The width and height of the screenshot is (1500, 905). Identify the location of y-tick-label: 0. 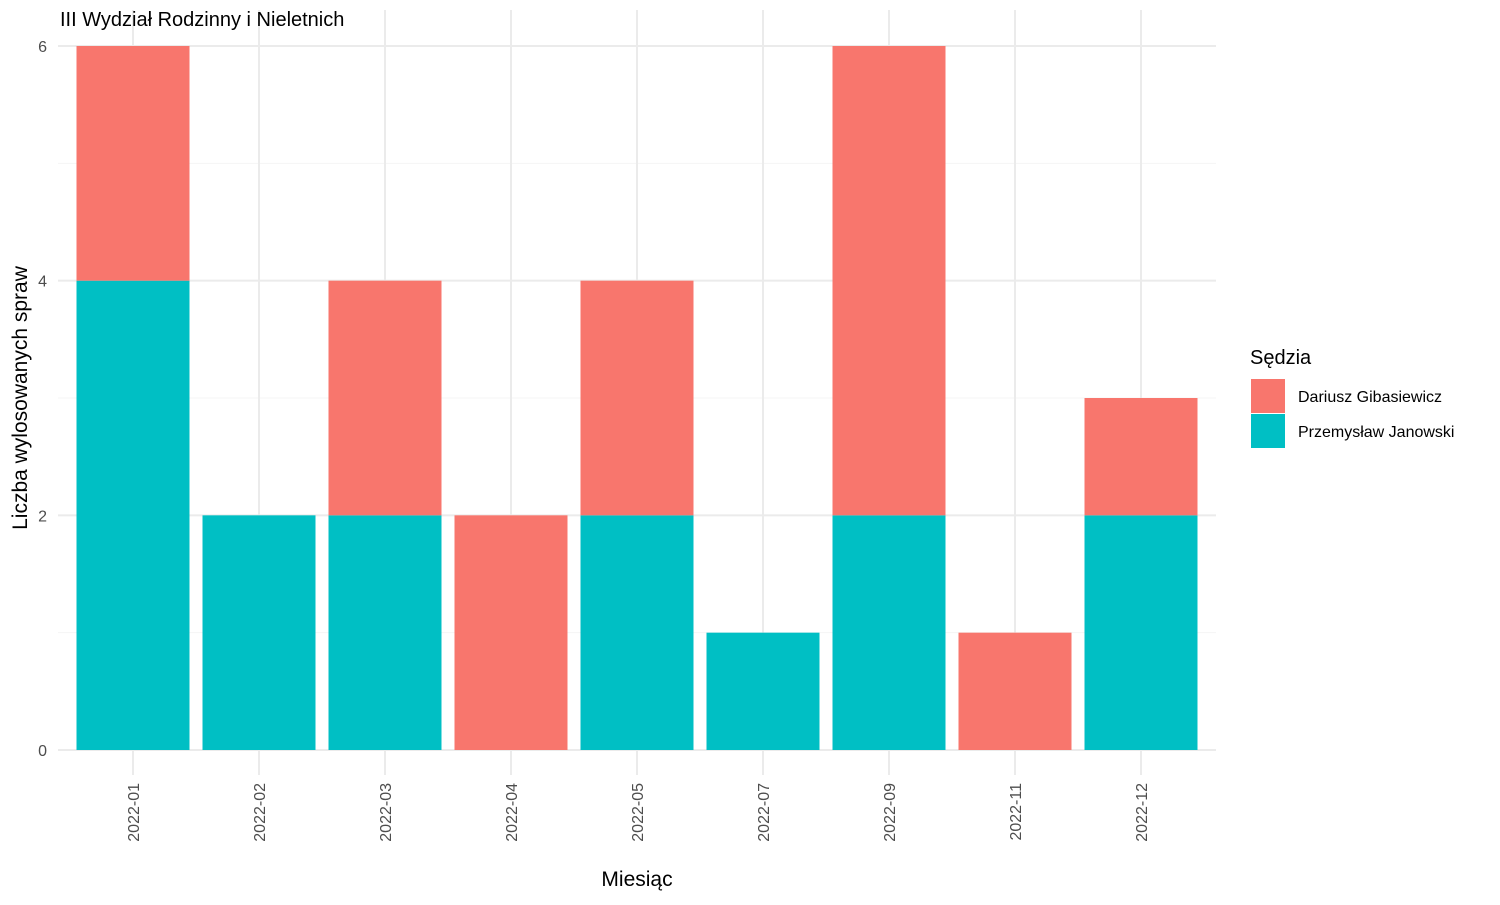
(42, 751).